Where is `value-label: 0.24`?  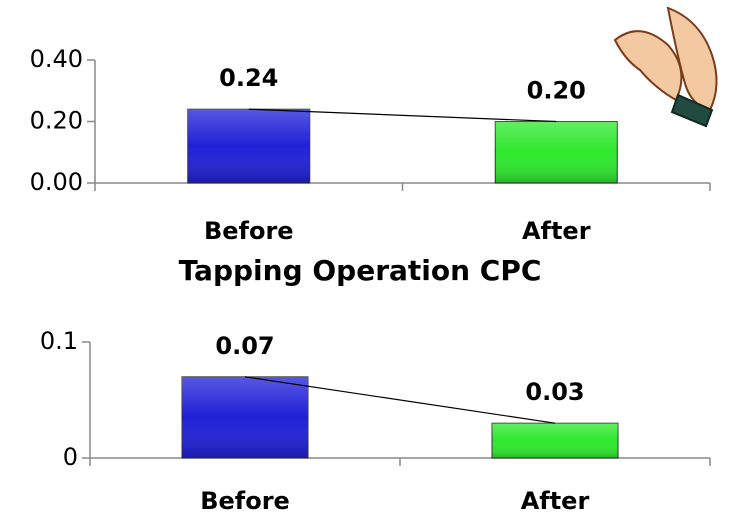 value-label: 0.24 is located at coordinates (248, 78).